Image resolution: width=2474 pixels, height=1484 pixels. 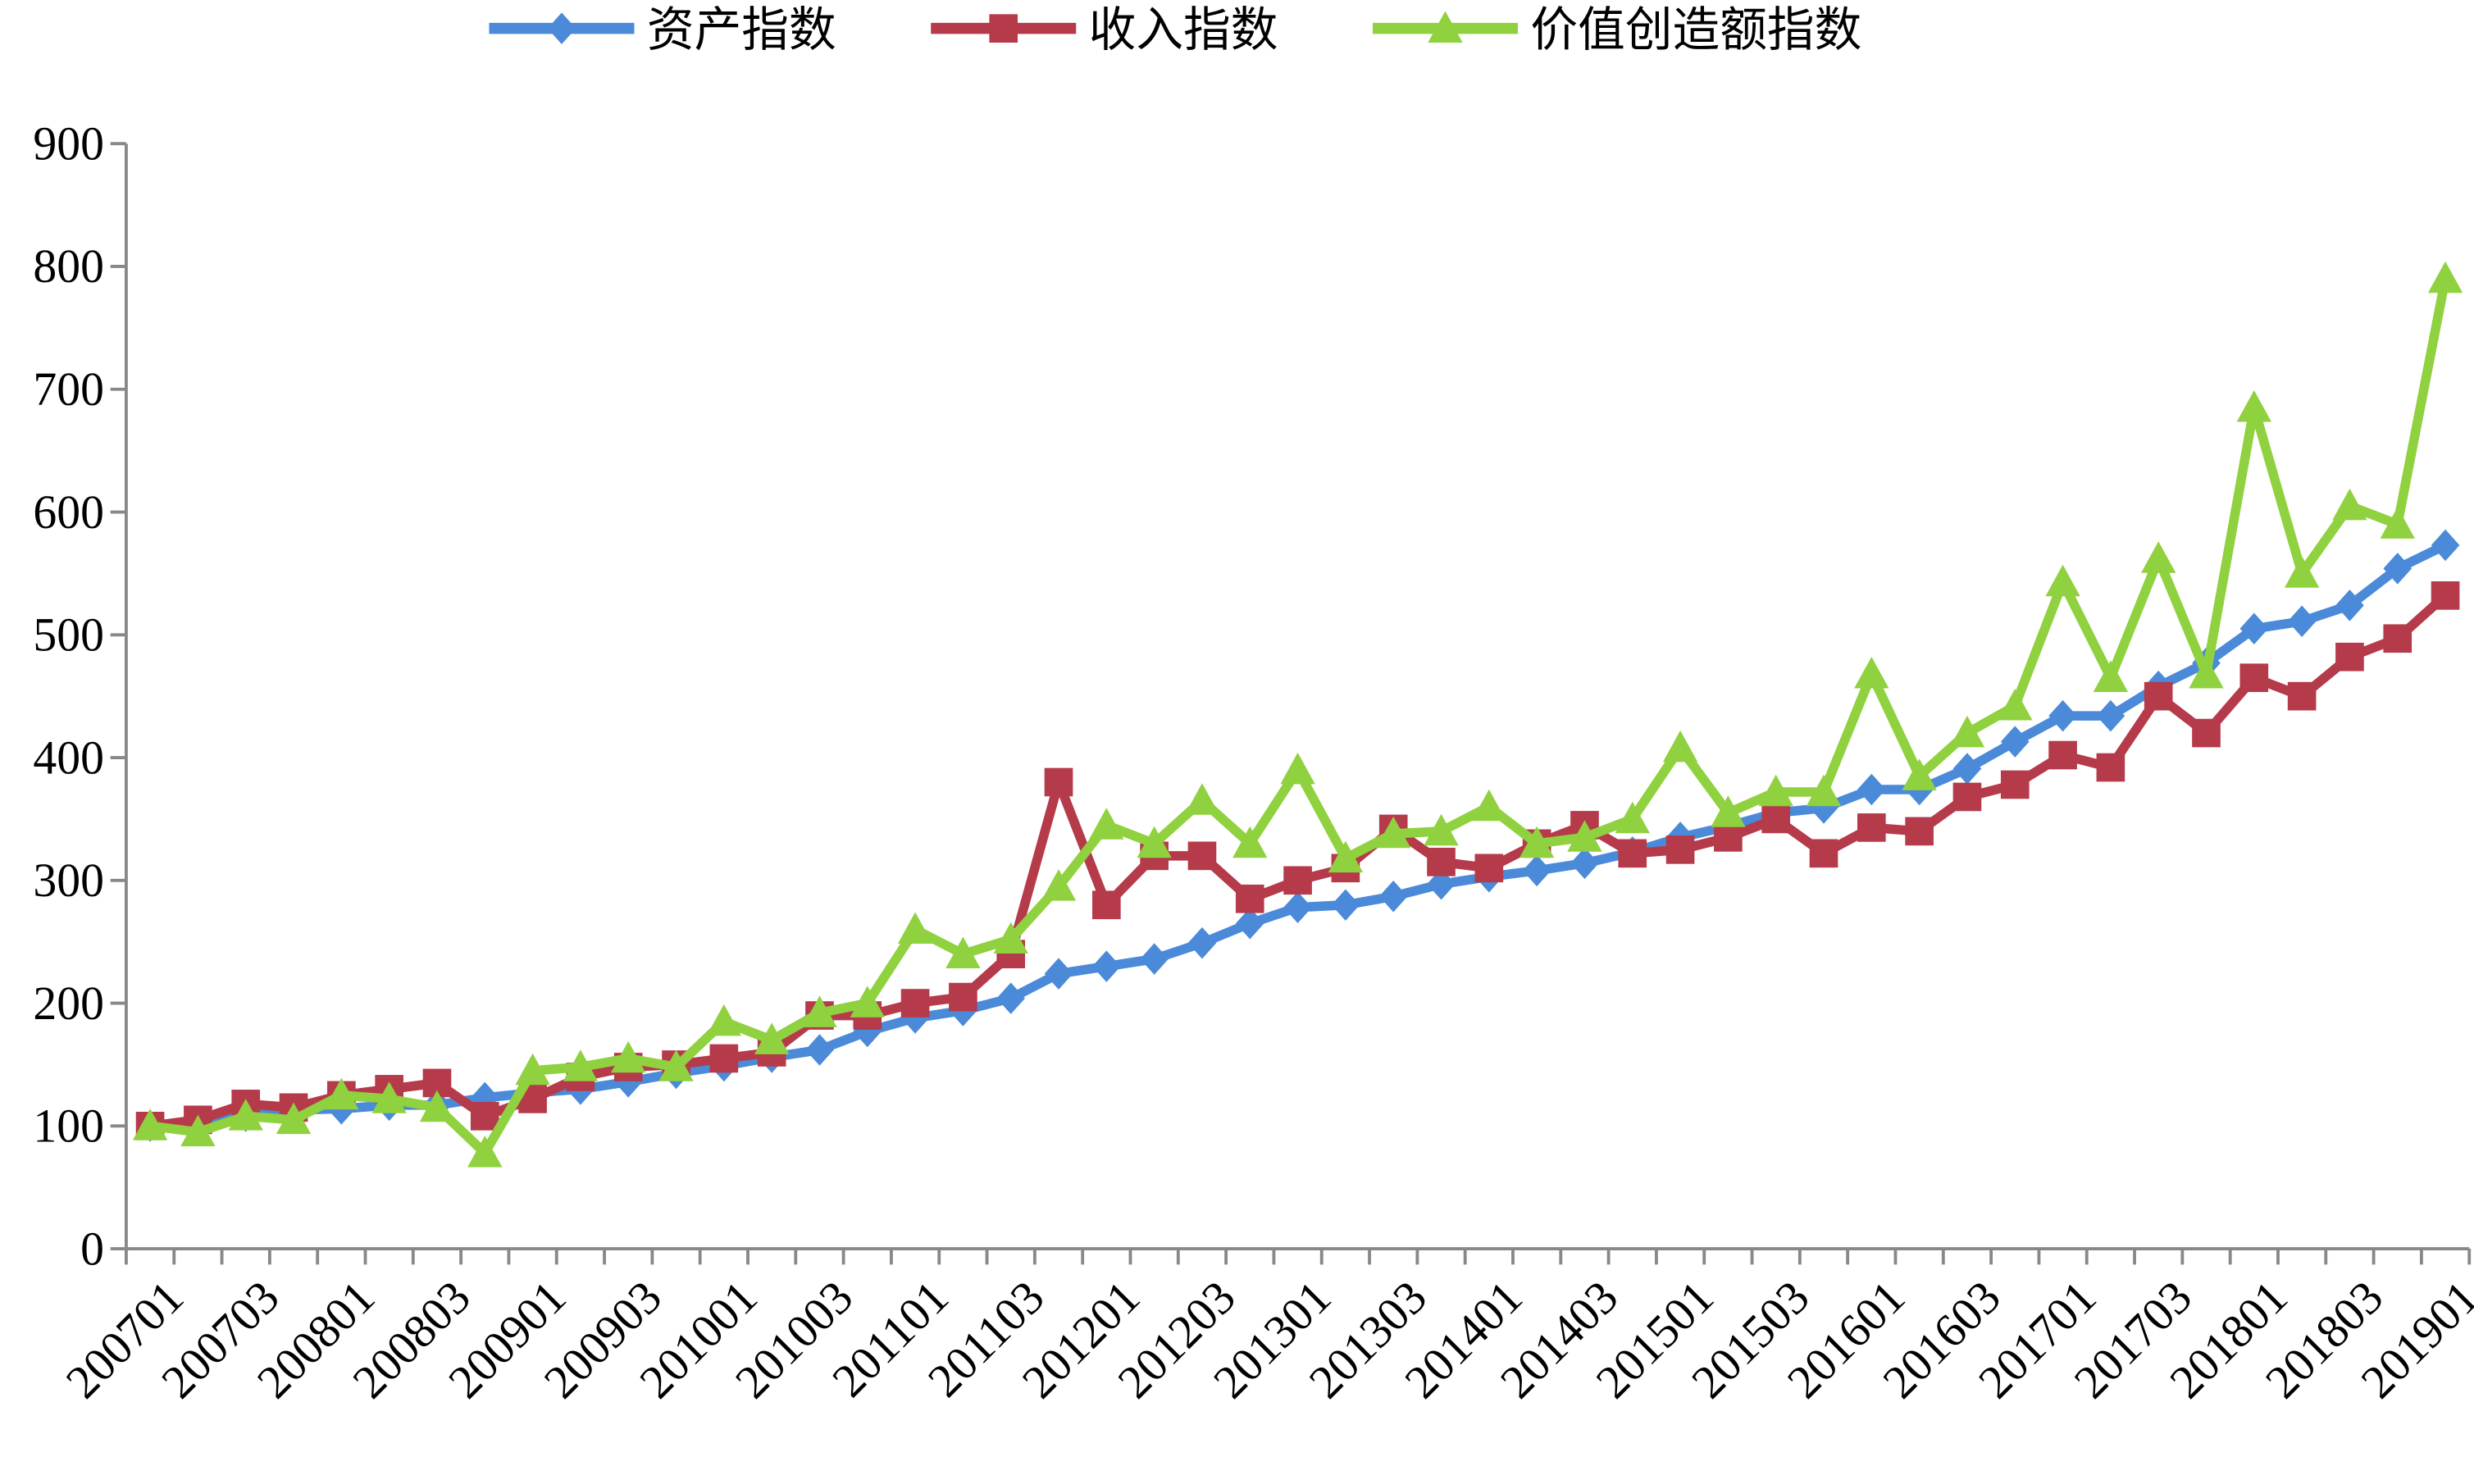 I want to click on legend-label: 收入指数, so click(x=1183, y=29).